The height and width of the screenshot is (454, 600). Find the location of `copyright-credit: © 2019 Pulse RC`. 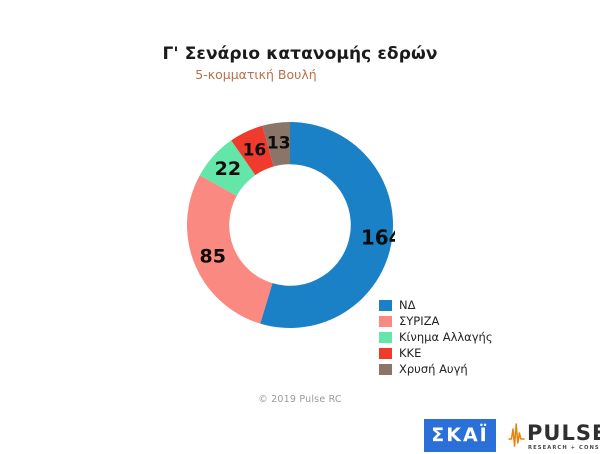

copyright-credit: © 2019 Pulse RC is located at coordinates (300, 399).